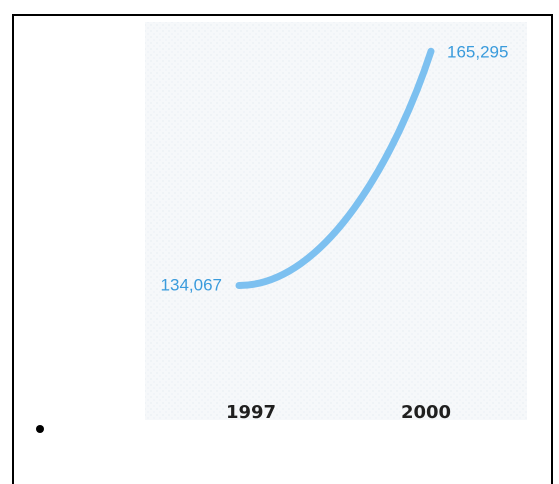 The height and width of the screenshot is (484, 559). What do you see at coordinates (426, 412) in the screenshot?
I see `x-tick-label-2000: 2000` at bounding box center [426, 412].